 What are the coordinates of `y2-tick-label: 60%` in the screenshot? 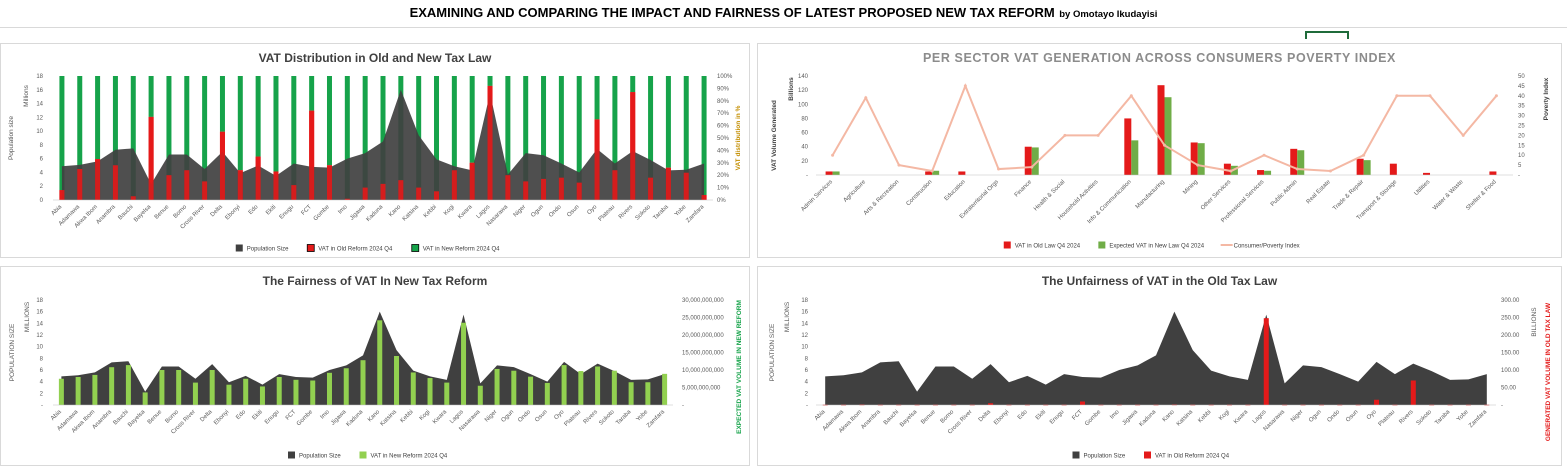 It's located at (723, 127).